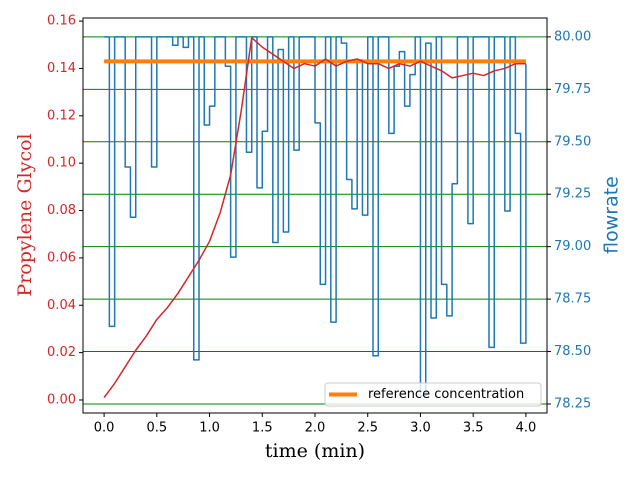  Describe the element at coordinates (473, 428) in the screenshot. I see `x-tick-label: 3.5` at that location.